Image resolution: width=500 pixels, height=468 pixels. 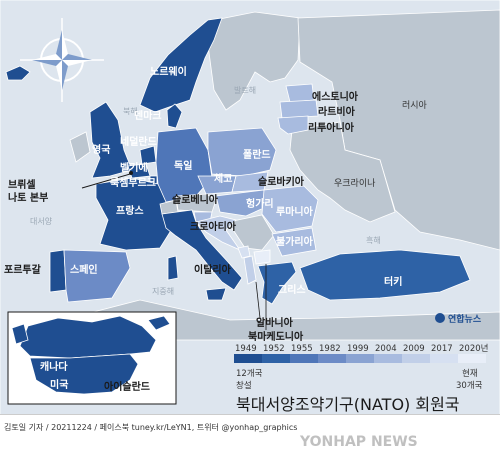 I want to click on yonhap-logo: 연합뉴스, so click(x=458, y=319).